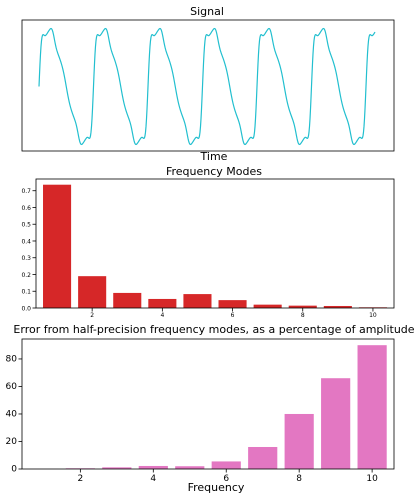 This screenshot has height=498, width=415. Describe the element at coordinates (26, 275) in the screenshot. I see `modes-y-tick-label: 0.2` at that location.